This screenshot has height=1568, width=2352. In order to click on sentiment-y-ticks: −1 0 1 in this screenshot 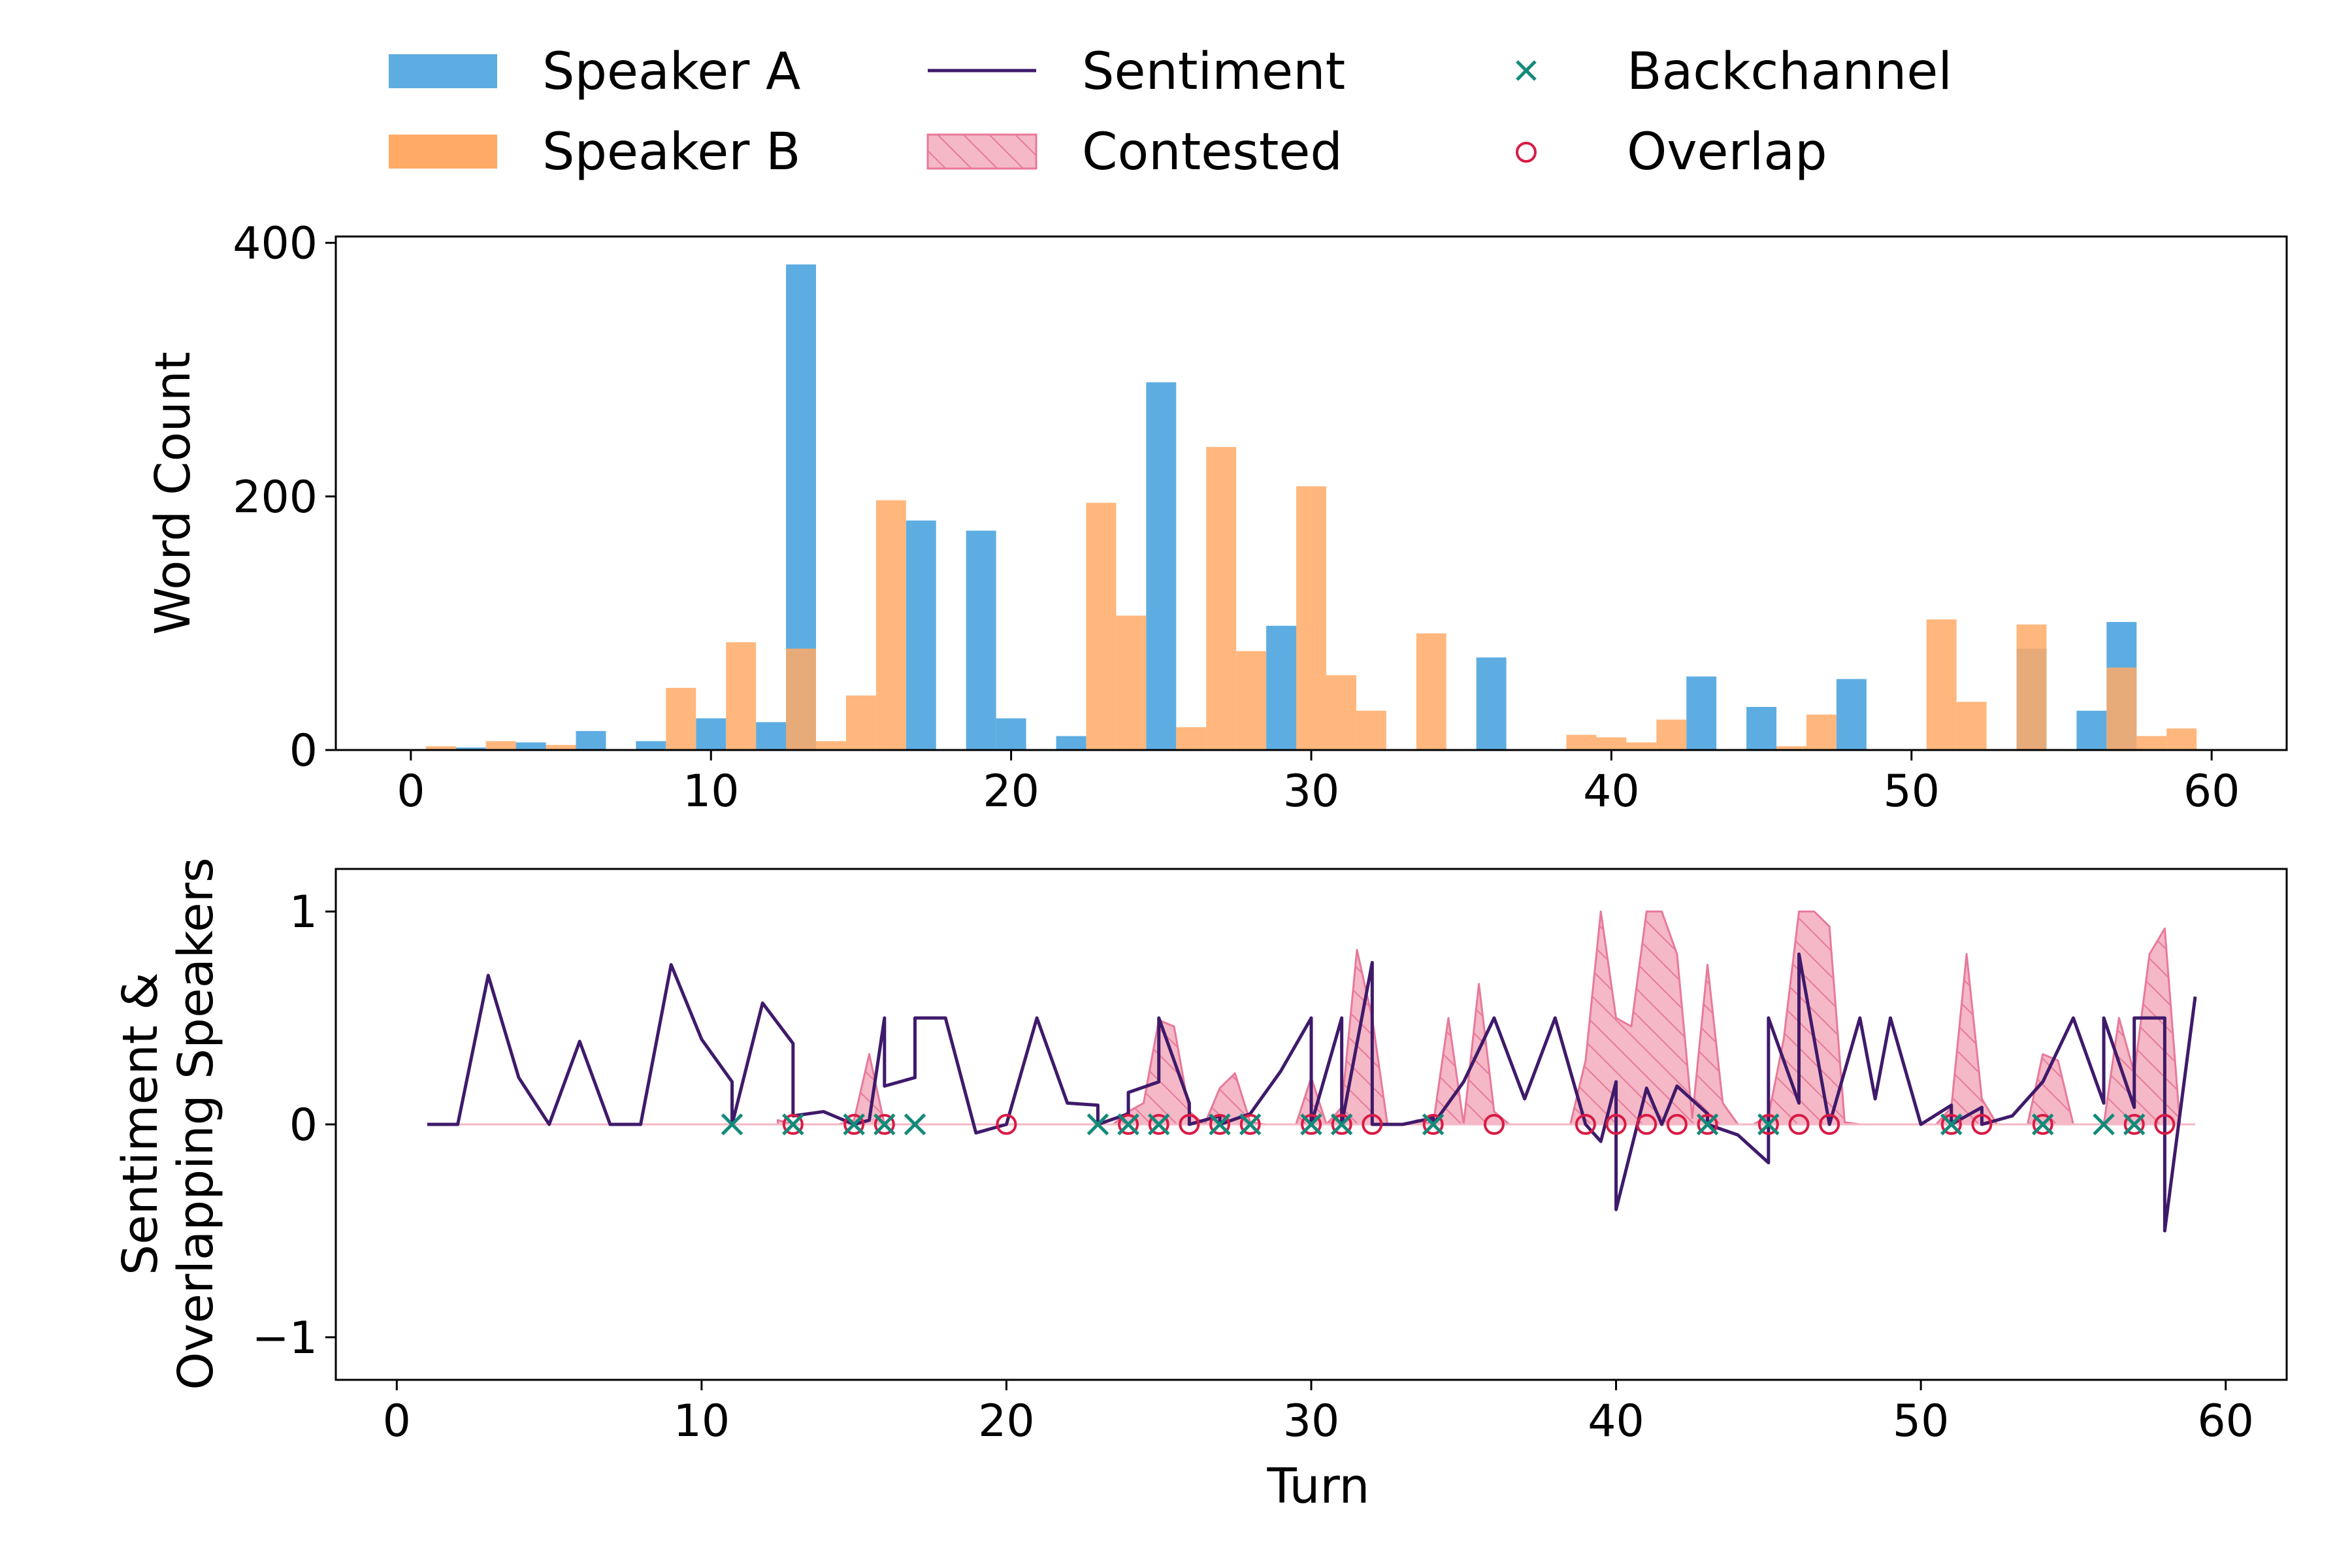, I will do `click(294, 1125)`.